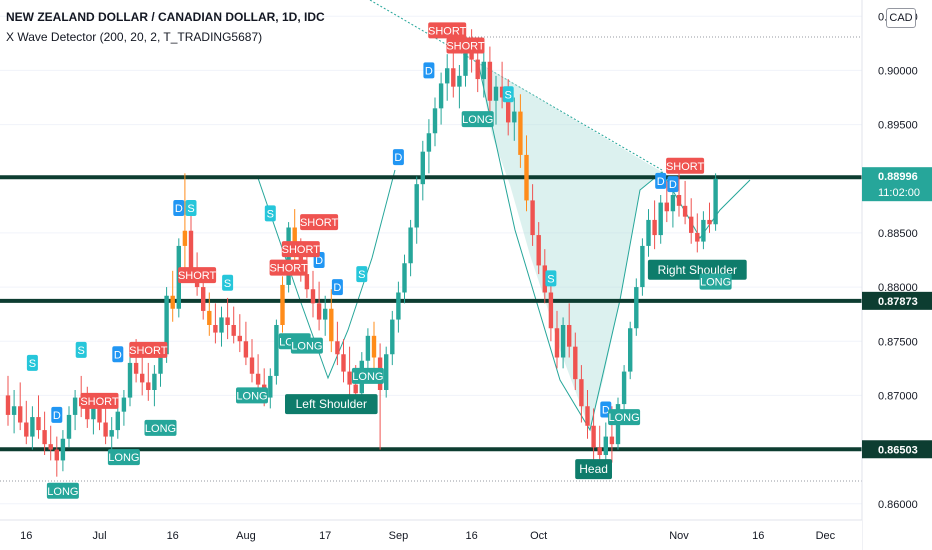 The height and width of the screenshot is (550, 932). Describe the element at coordinates (897, 449) in the screenshot. I see `level-price-tag: 0.86503` at that location.